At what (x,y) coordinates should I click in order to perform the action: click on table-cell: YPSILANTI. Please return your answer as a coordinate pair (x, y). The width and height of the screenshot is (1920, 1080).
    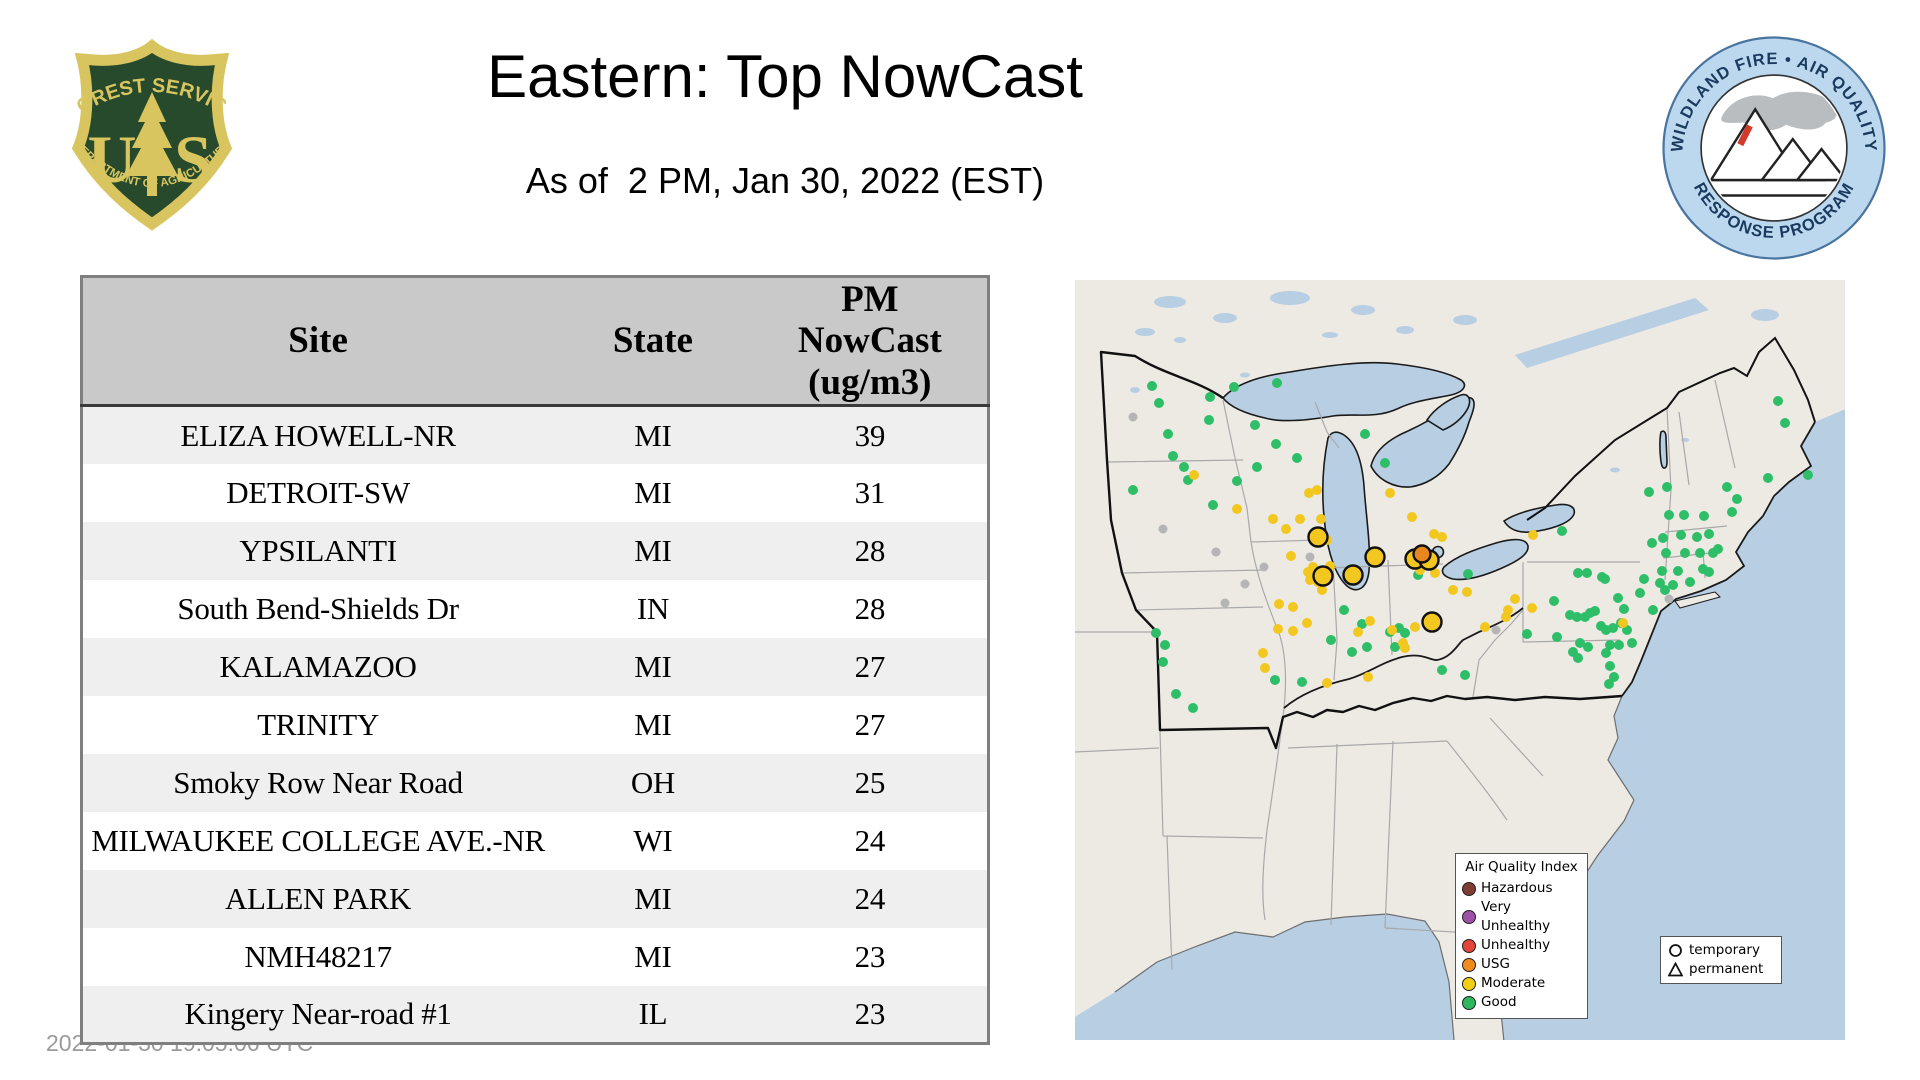
    Looking at the image, I should click on (318, 550).